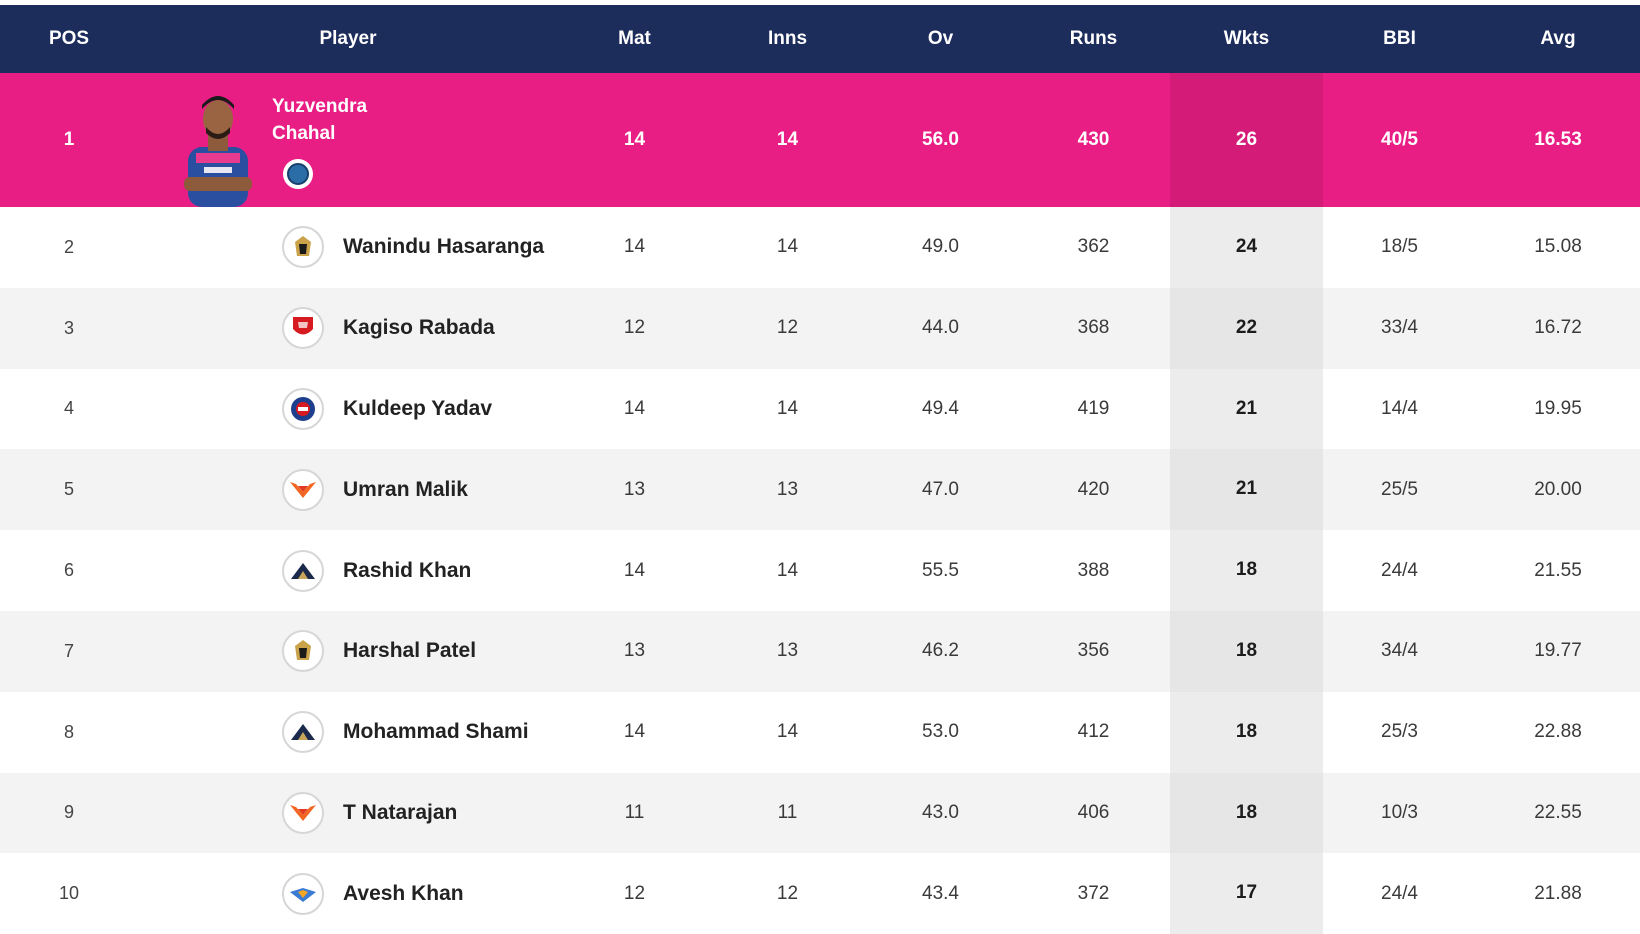  What do you see at coordinates (403, 893) in the screenshot?
I see `player-name: Avesh Khan` at bounding box center [403, 893].